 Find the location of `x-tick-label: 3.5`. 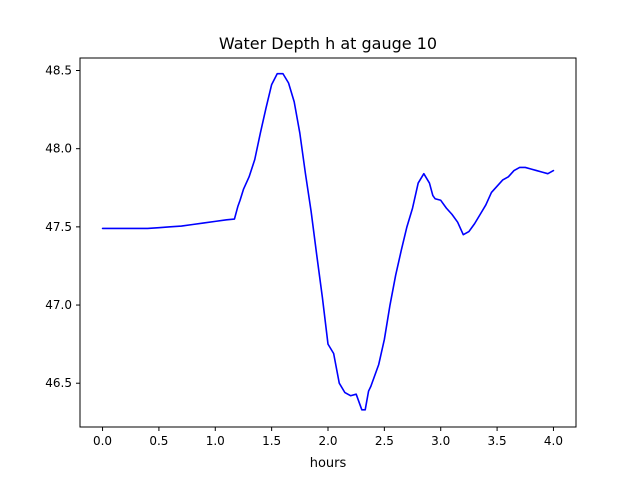

x-tick-label: 3.5 is located at coordinates (497, 441).